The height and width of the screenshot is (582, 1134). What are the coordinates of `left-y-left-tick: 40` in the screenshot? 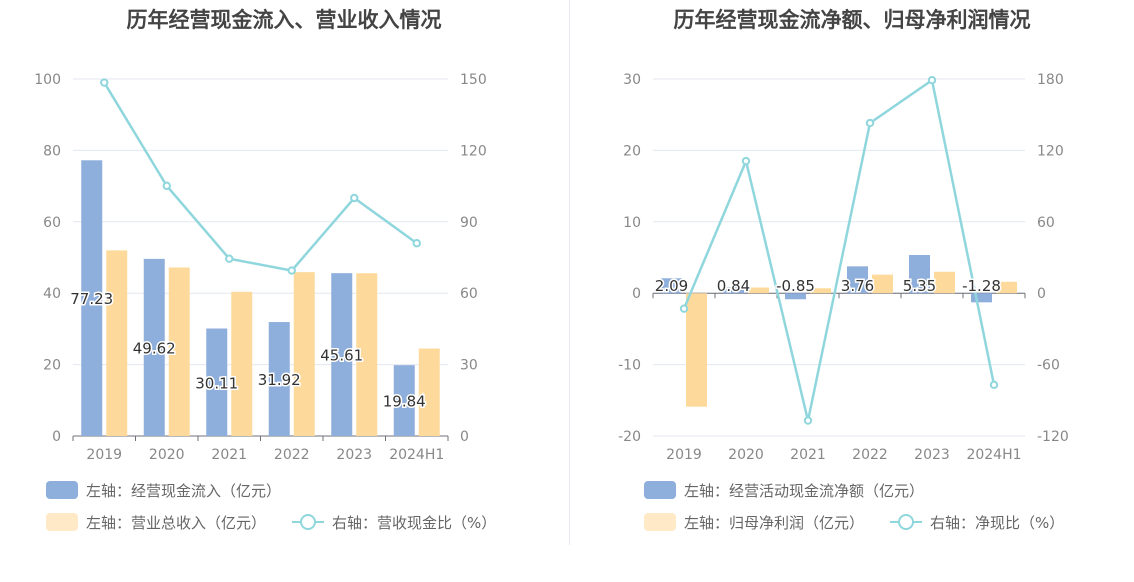 It's located at (52, 294).